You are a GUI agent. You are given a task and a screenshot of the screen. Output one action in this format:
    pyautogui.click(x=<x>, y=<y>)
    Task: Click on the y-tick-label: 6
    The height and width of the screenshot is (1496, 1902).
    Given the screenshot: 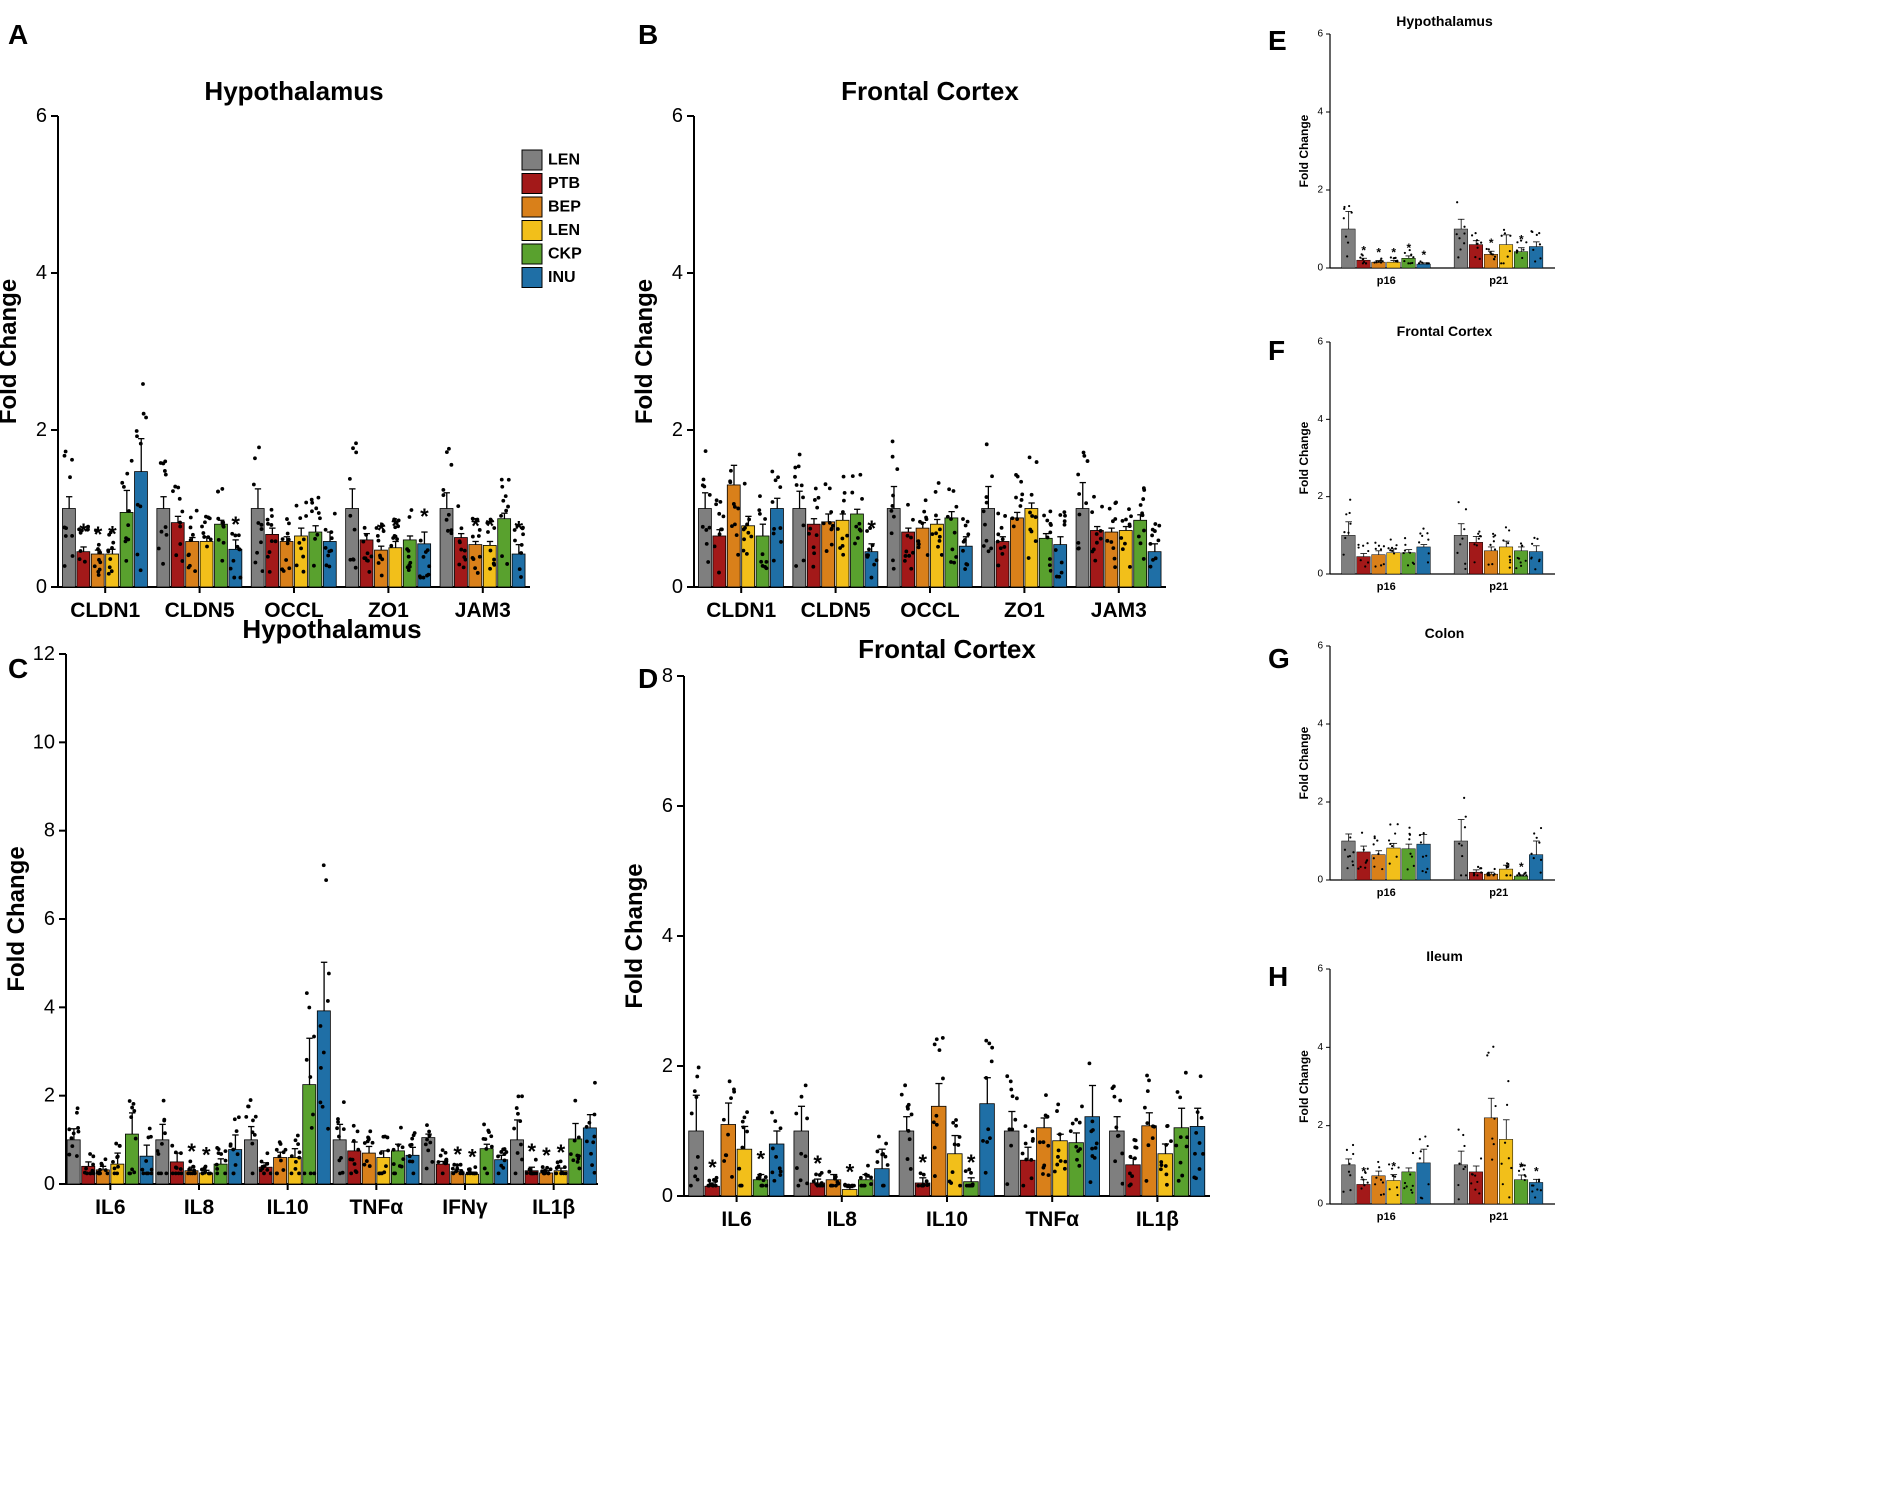 What is the action you would take?
    pyautogui.click(x=677, y=116)
    